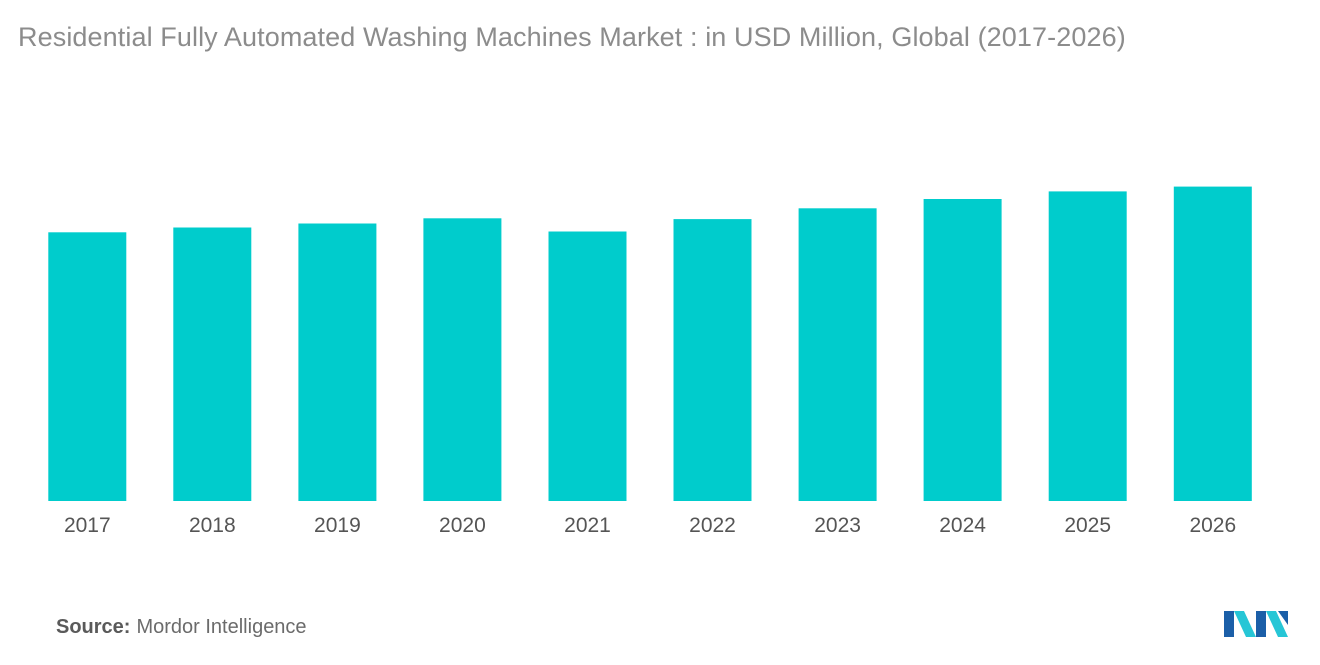 This screenshot has width=1320, height=665. I want to click on x-tick-label: 2024, so click(962, 525).